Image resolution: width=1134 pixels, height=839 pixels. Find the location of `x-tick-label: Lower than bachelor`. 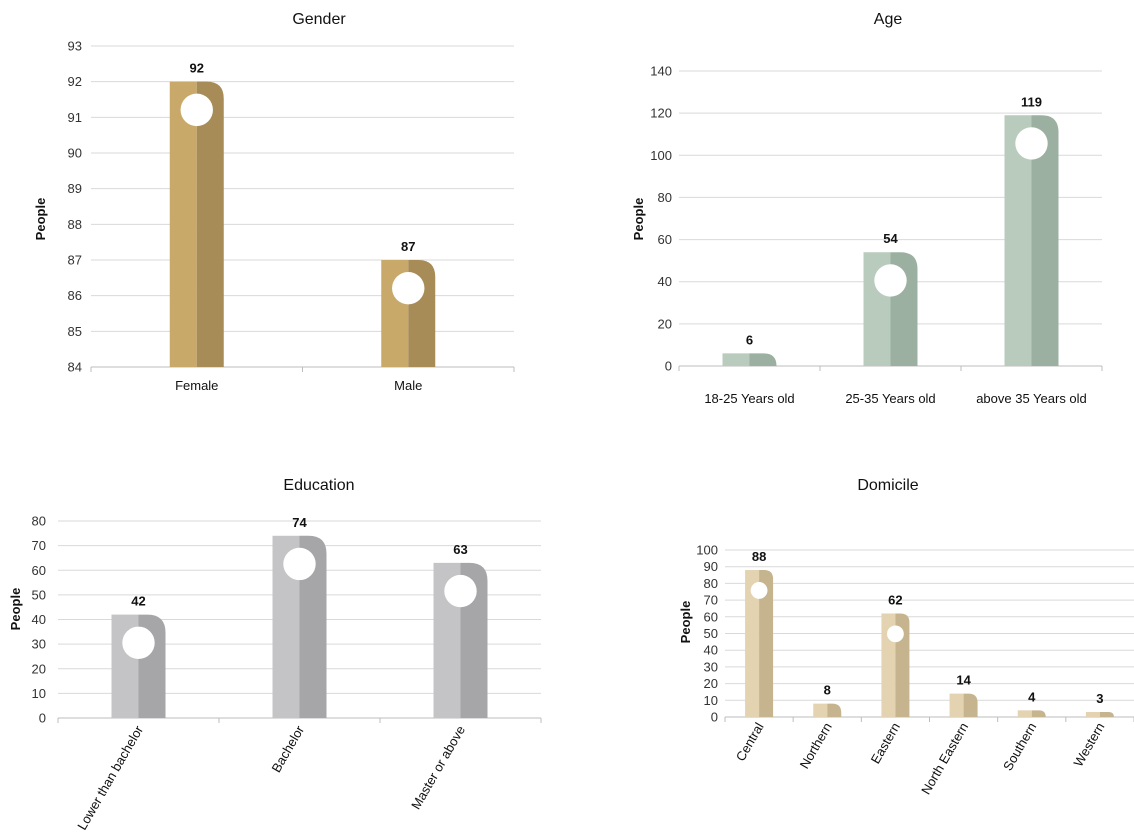

x-tick-label: Lower than bachelor is located at coordinates (110, 777).